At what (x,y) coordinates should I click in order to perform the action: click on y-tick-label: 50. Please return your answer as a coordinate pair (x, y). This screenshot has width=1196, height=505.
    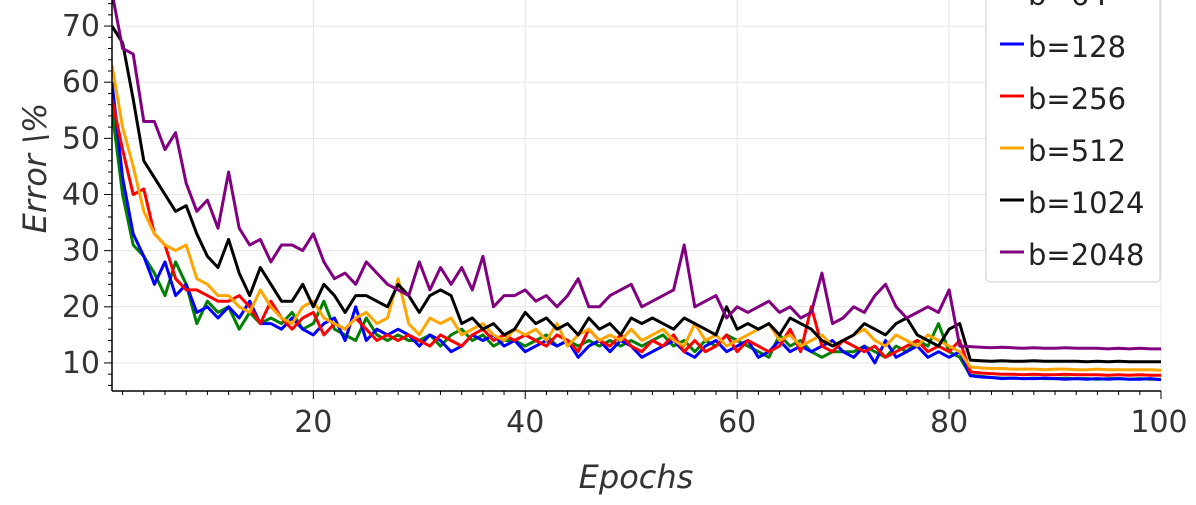
    Looking at the image, I should click on (81, 138).